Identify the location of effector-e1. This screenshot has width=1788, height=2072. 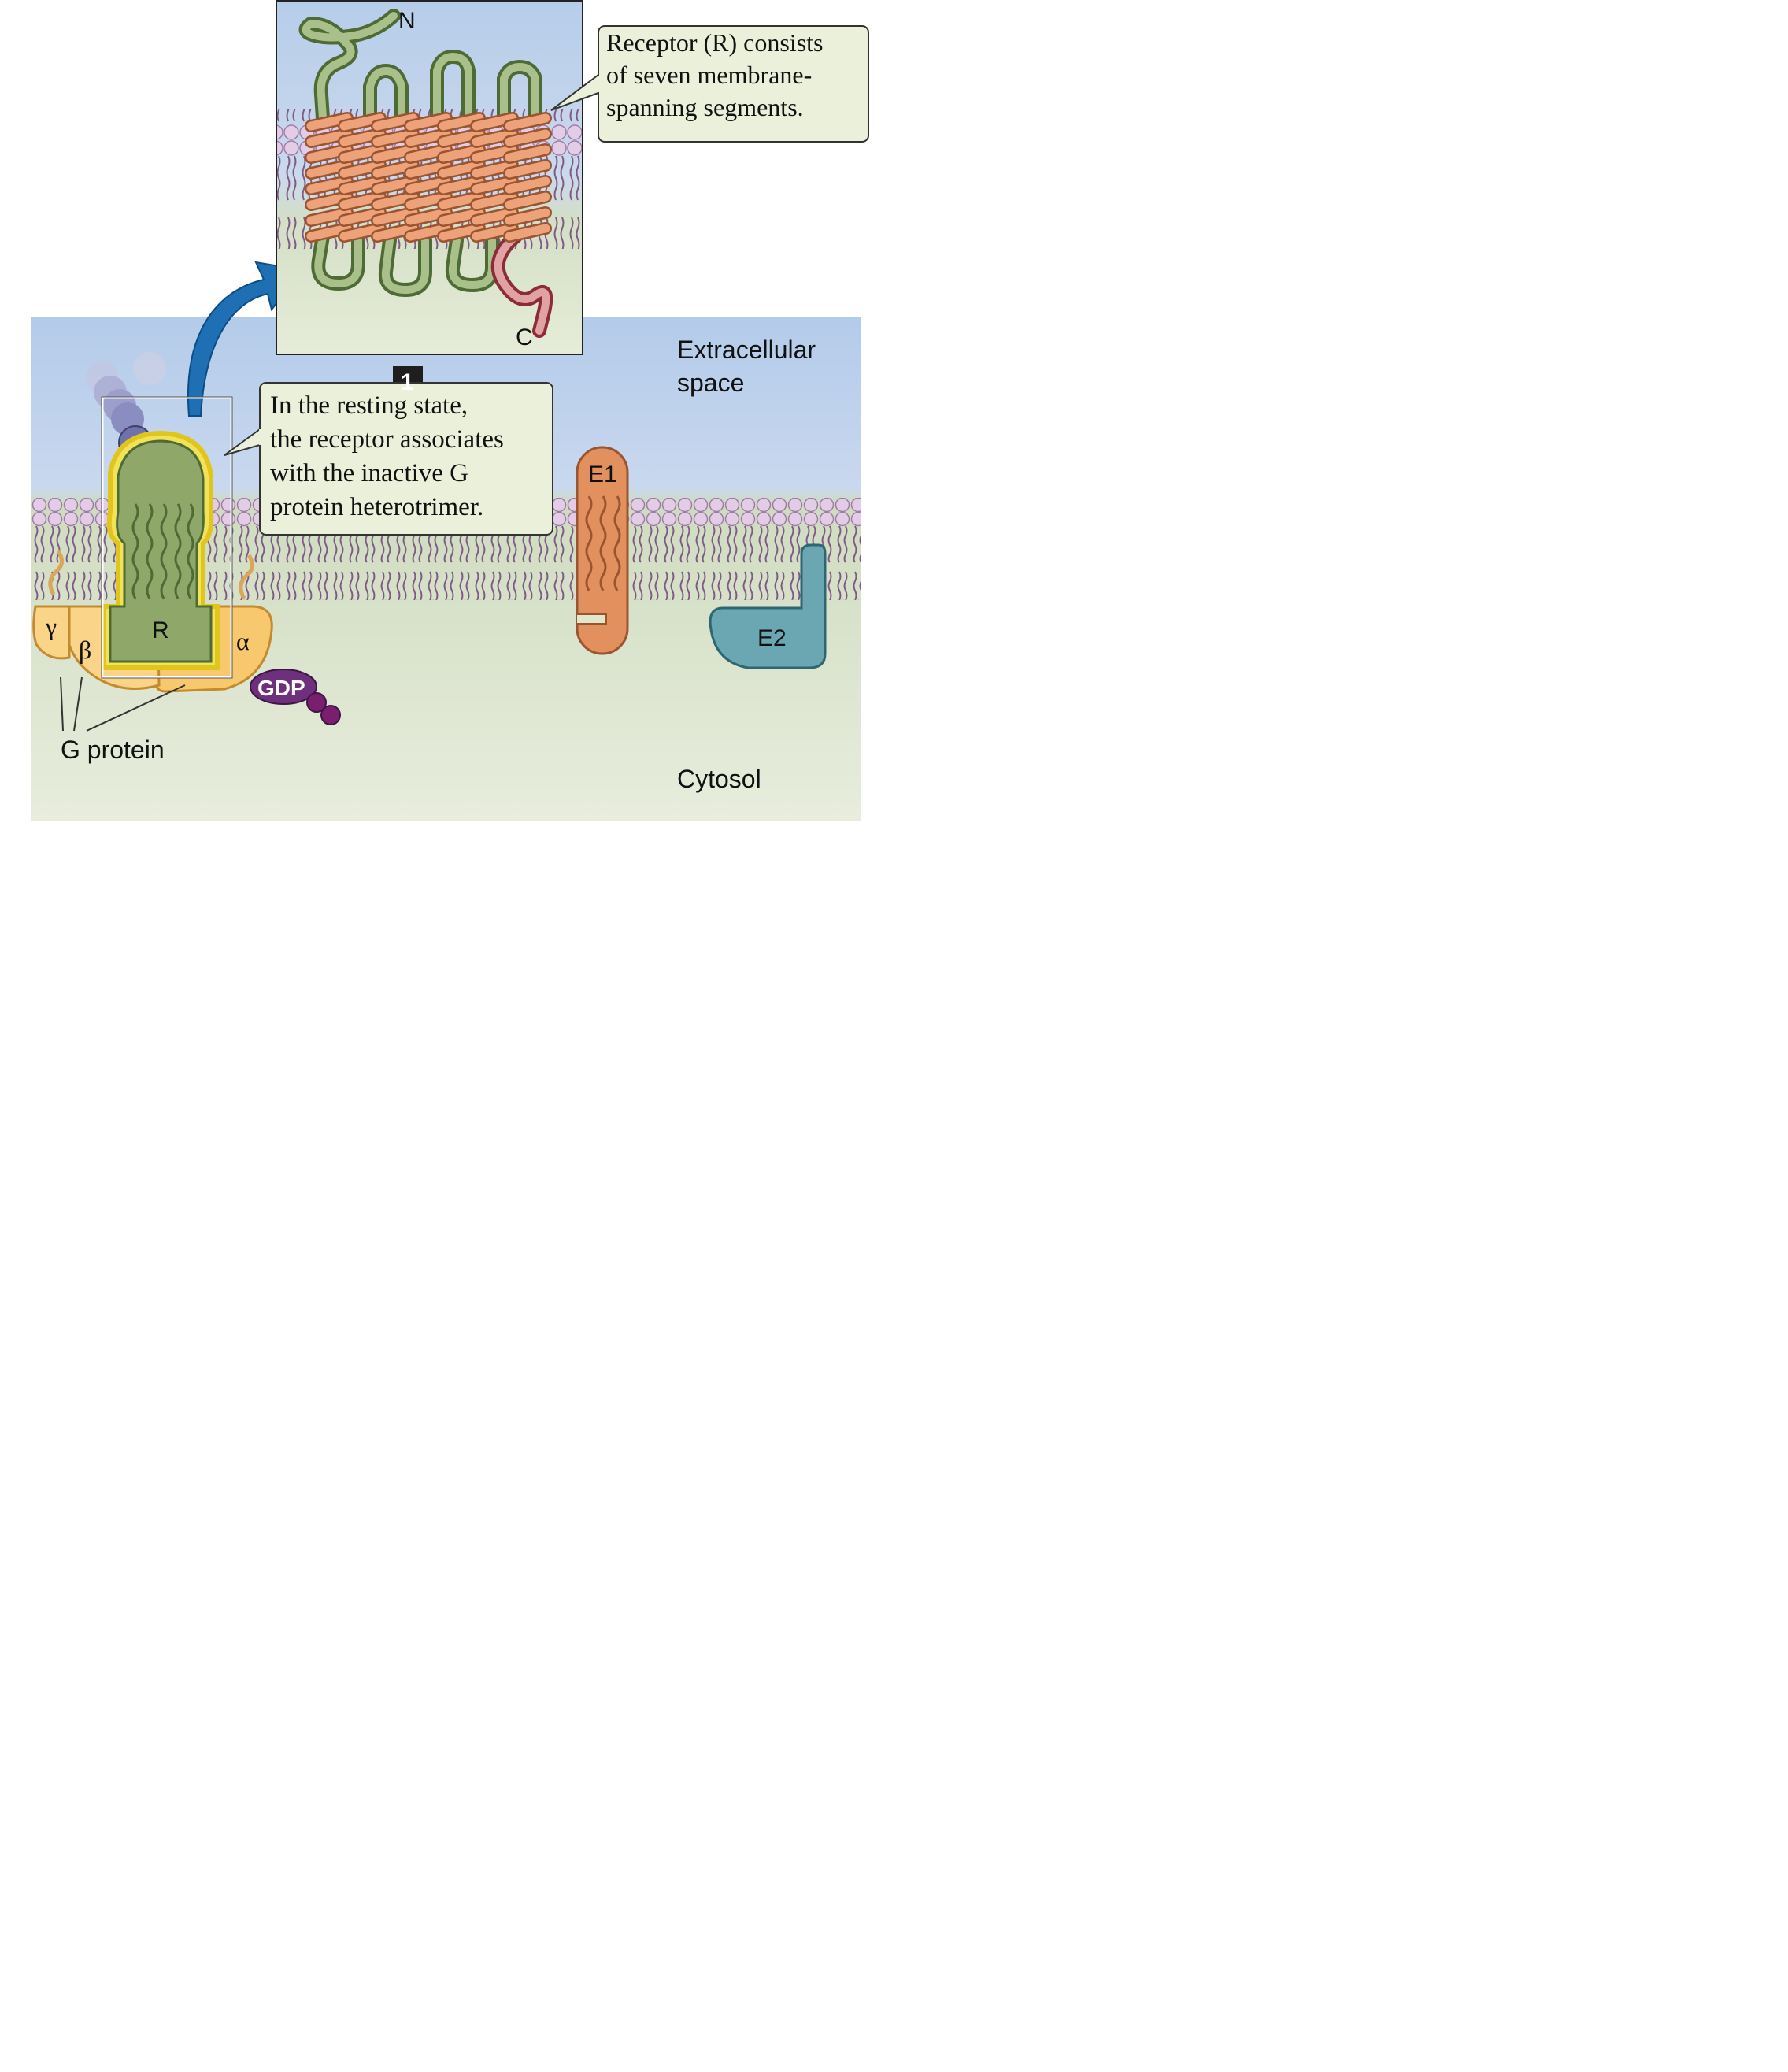
(602, 550).